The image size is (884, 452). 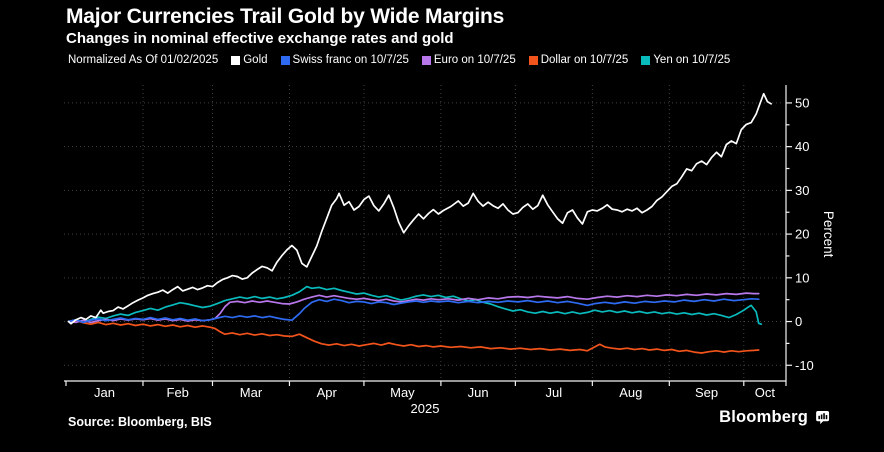 I want to click on legend-swatch-gold, so click(x=236, y=60).